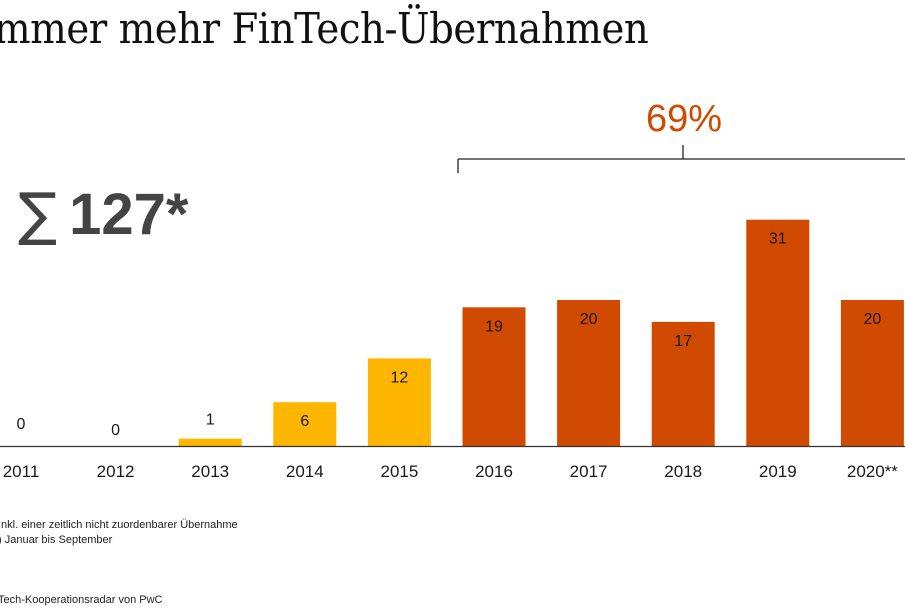 This screenshot has width=905, height=613. Describe the element at coordinates (56, 540) in the screenshot. I see `footnote-2: ) Januar bis September` at that location.